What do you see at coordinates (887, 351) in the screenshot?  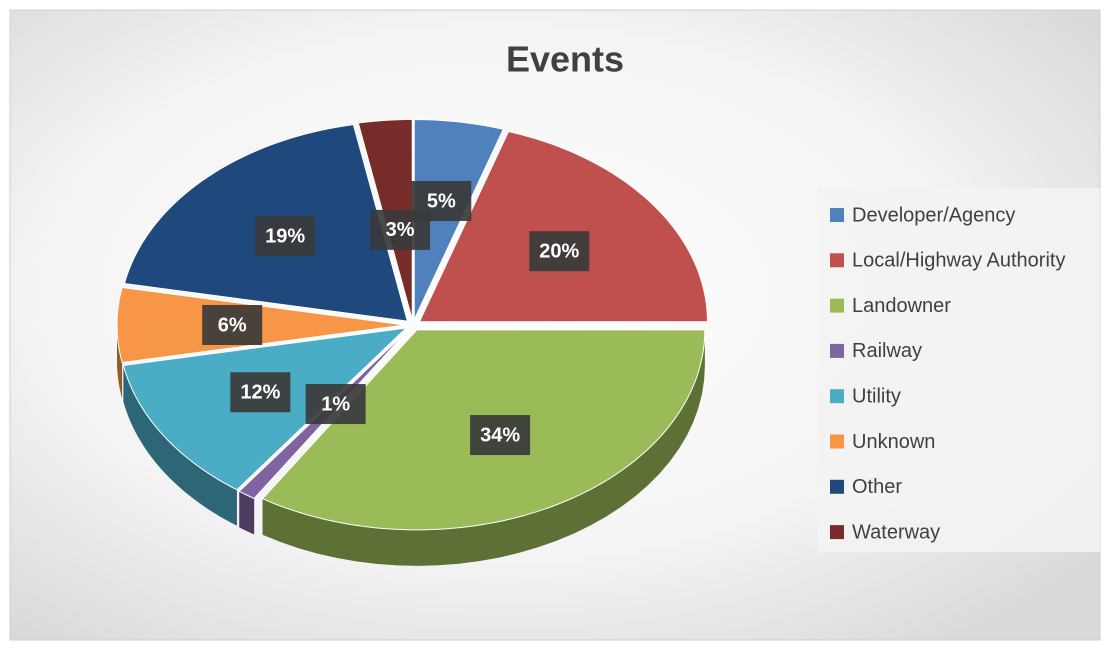 I see `legend-label: Railway` at bounding box center [887, 351].